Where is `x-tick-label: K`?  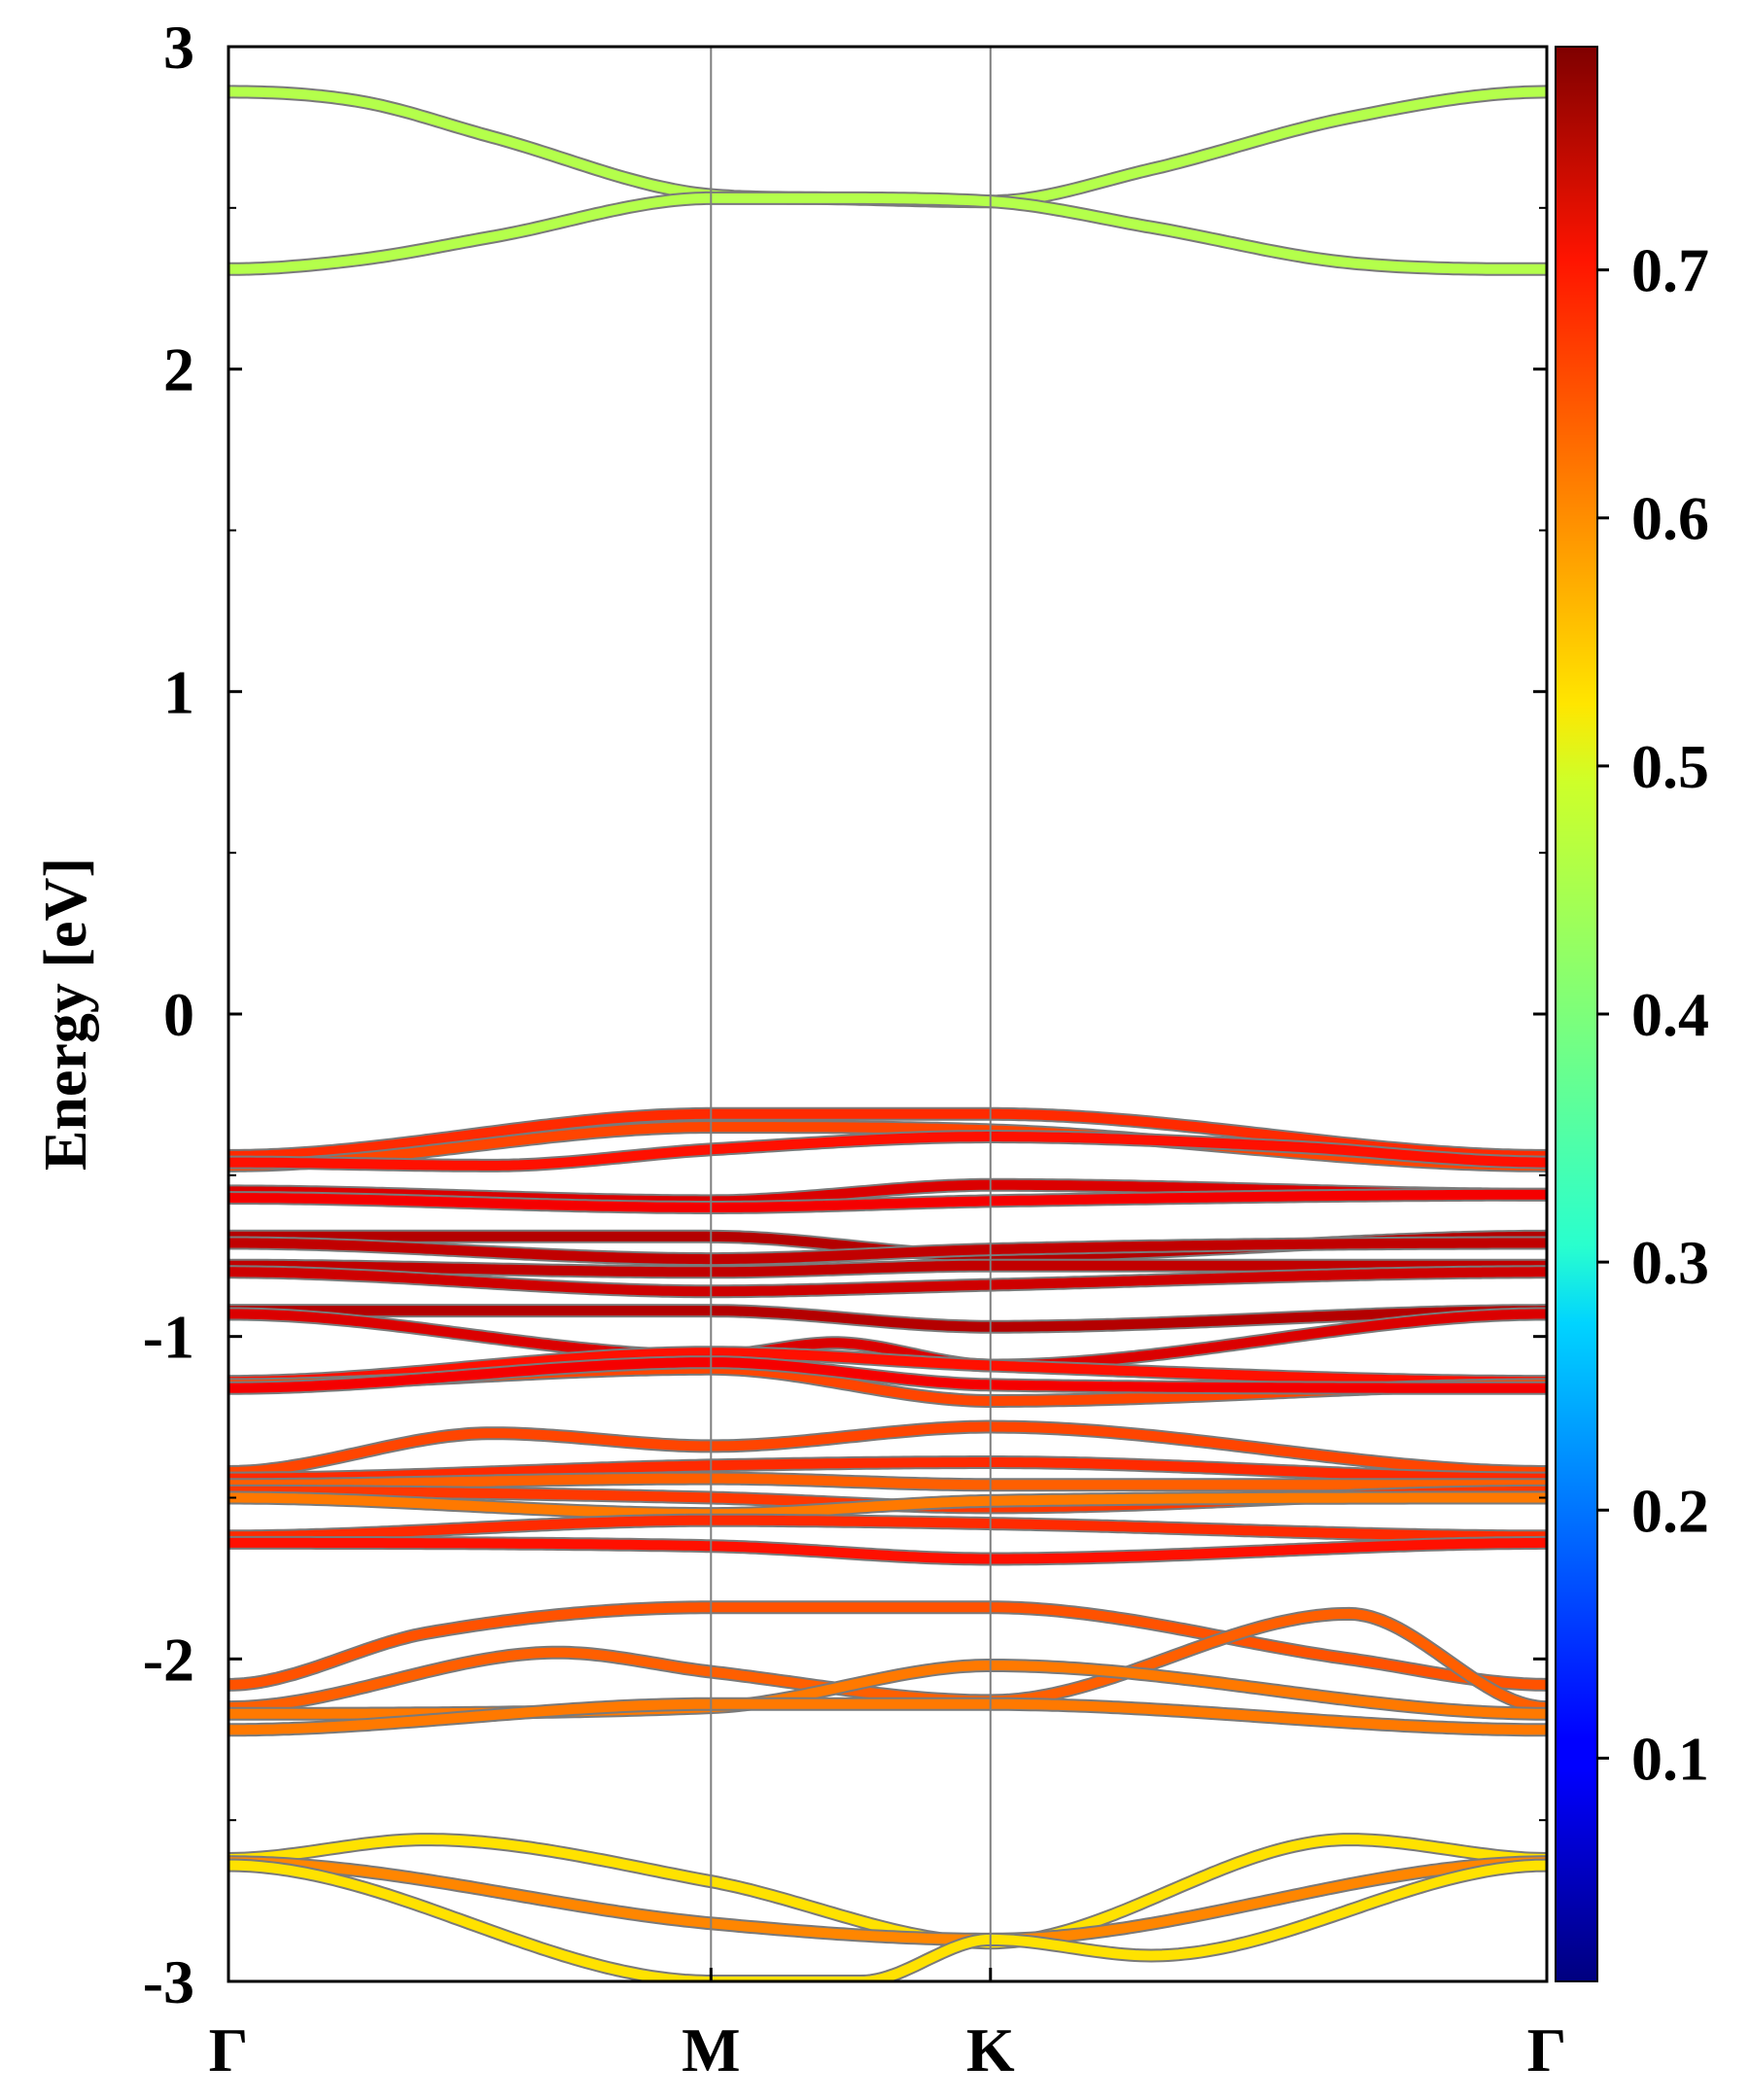
x-tick-label: K is located at coordinates (990, 2049).